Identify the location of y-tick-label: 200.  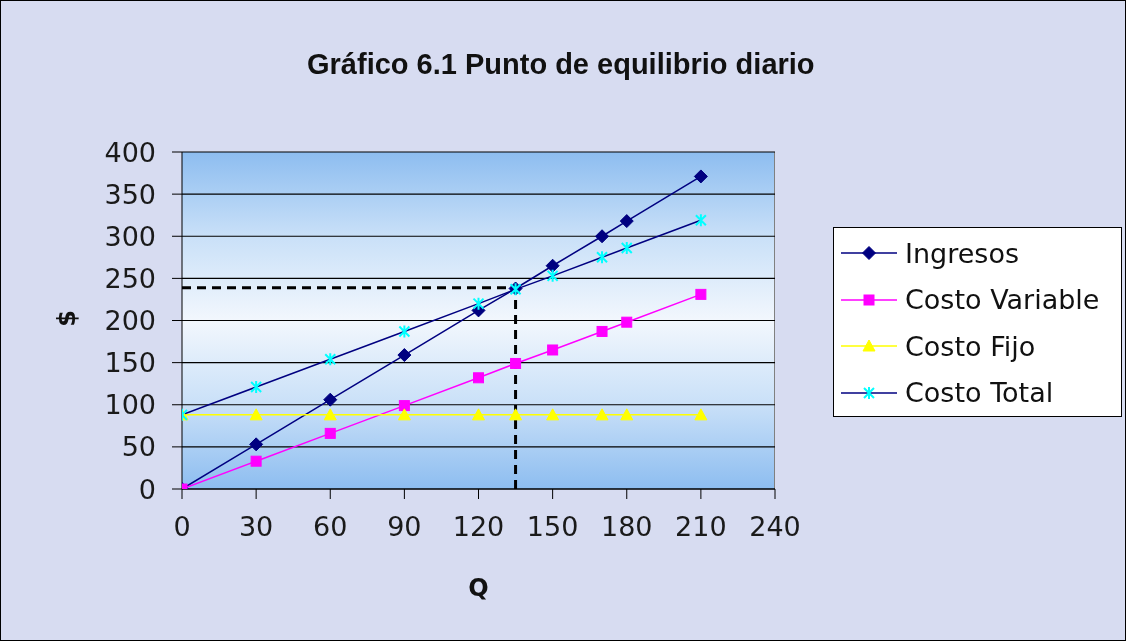
(130, 321).